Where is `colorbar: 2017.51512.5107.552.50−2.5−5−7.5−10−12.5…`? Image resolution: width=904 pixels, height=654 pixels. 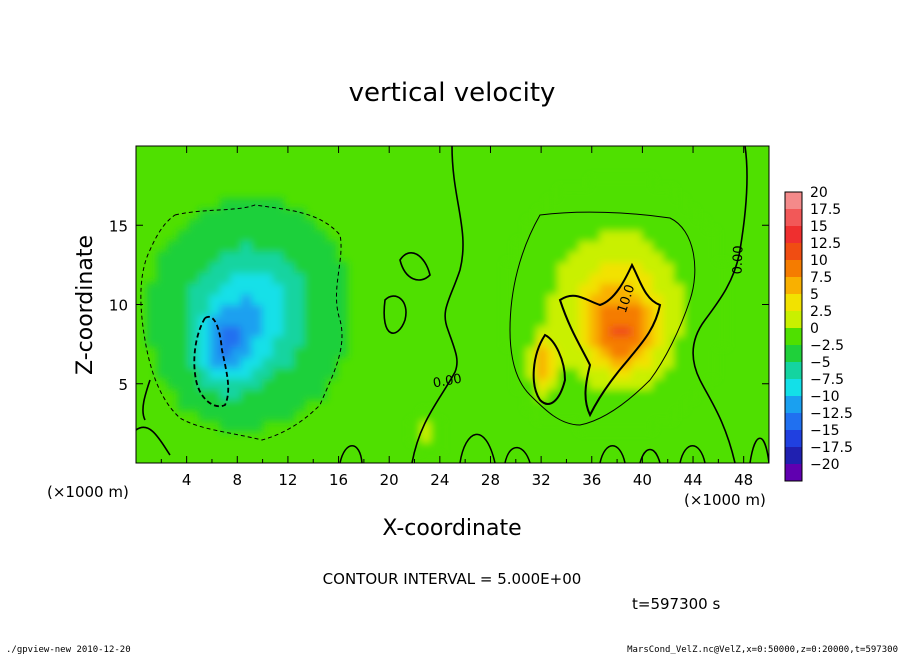
colorbar: 2017.51512.5107.552.50−2.5−5−7.5−10−12.5… is located at coordinates (818, 333).